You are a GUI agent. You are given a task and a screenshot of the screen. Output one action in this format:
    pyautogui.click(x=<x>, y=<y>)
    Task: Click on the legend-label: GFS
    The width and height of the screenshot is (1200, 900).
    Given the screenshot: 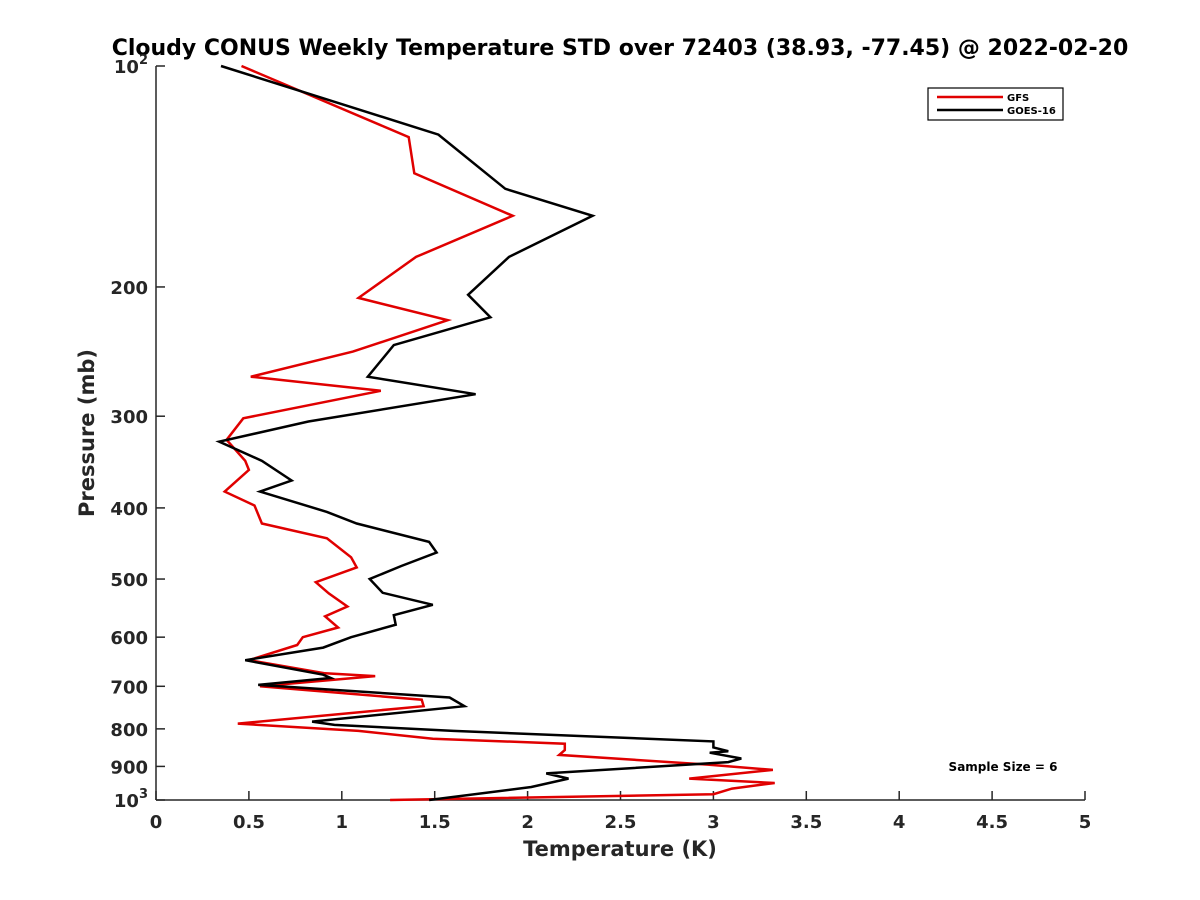 What is the action you would take?
    pyautogui.click(x=1018, y=98)
    